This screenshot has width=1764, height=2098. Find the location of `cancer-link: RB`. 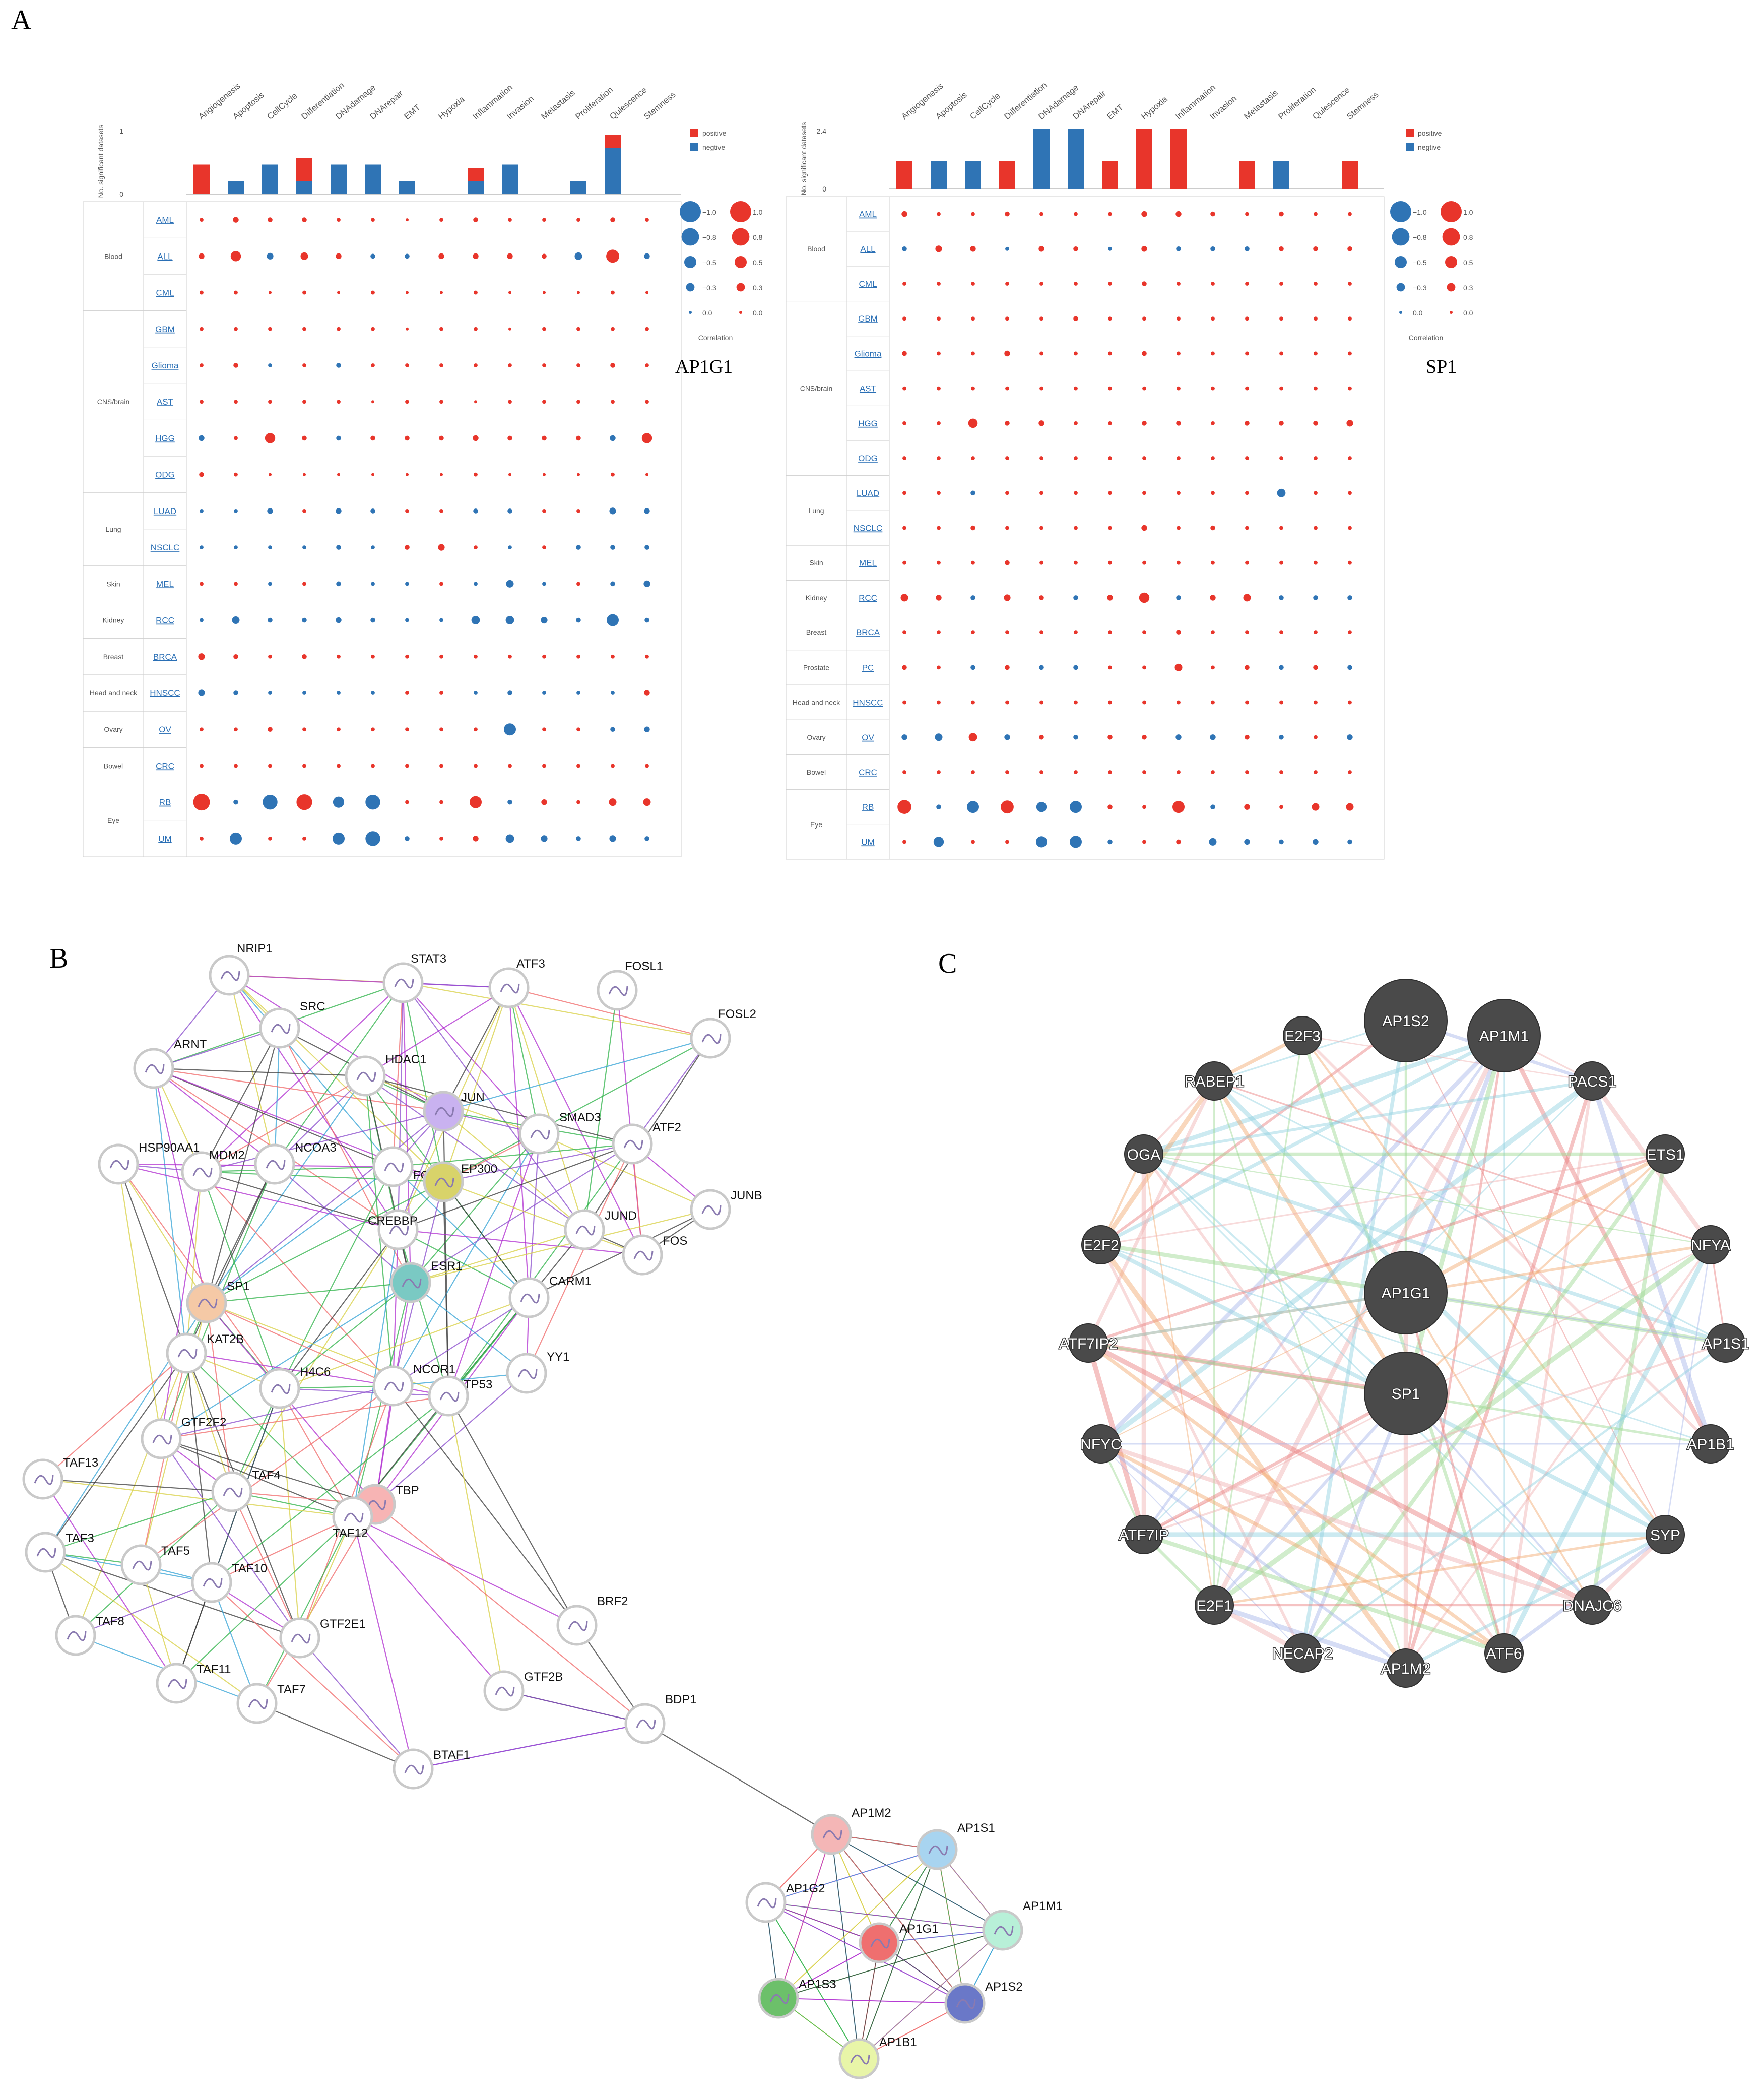

cancer-link: RB is located at coordinates (165, 802).